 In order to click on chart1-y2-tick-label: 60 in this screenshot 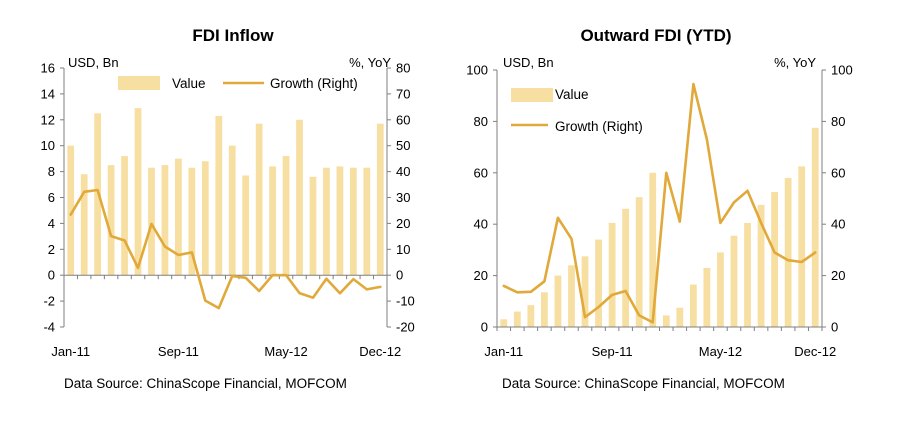, I will do `click(403, 119)`.